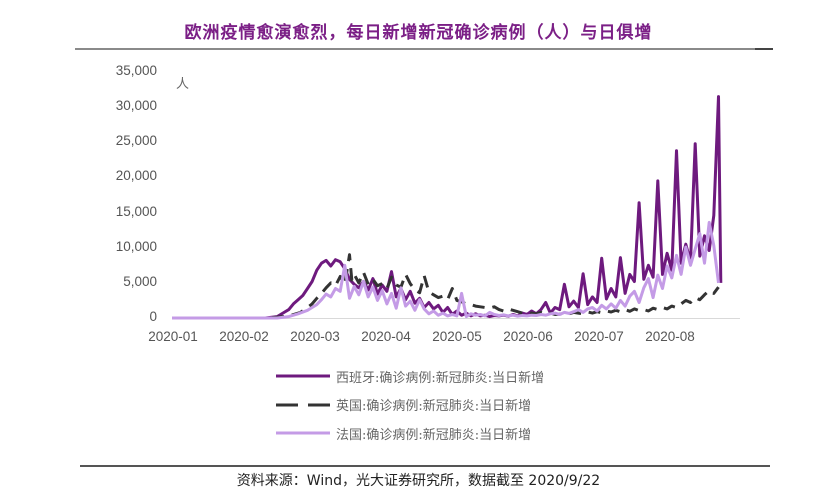 The image size is (837, 500). What do you see at coordinates (434, 407) in the screenshot?
I see `legend-label-uk: 英国:确诊病例:新冠肺炎:当日新增` at bounding box center [434, 407].